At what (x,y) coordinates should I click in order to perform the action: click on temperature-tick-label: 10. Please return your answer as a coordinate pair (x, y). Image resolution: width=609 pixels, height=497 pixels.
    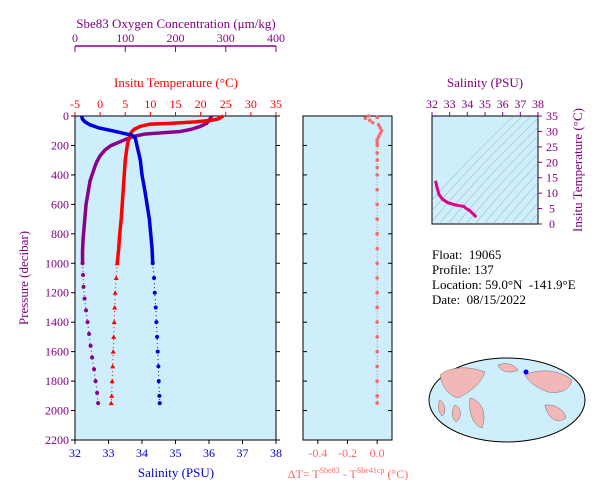
    Looking at the image, I should click on (150, 104).